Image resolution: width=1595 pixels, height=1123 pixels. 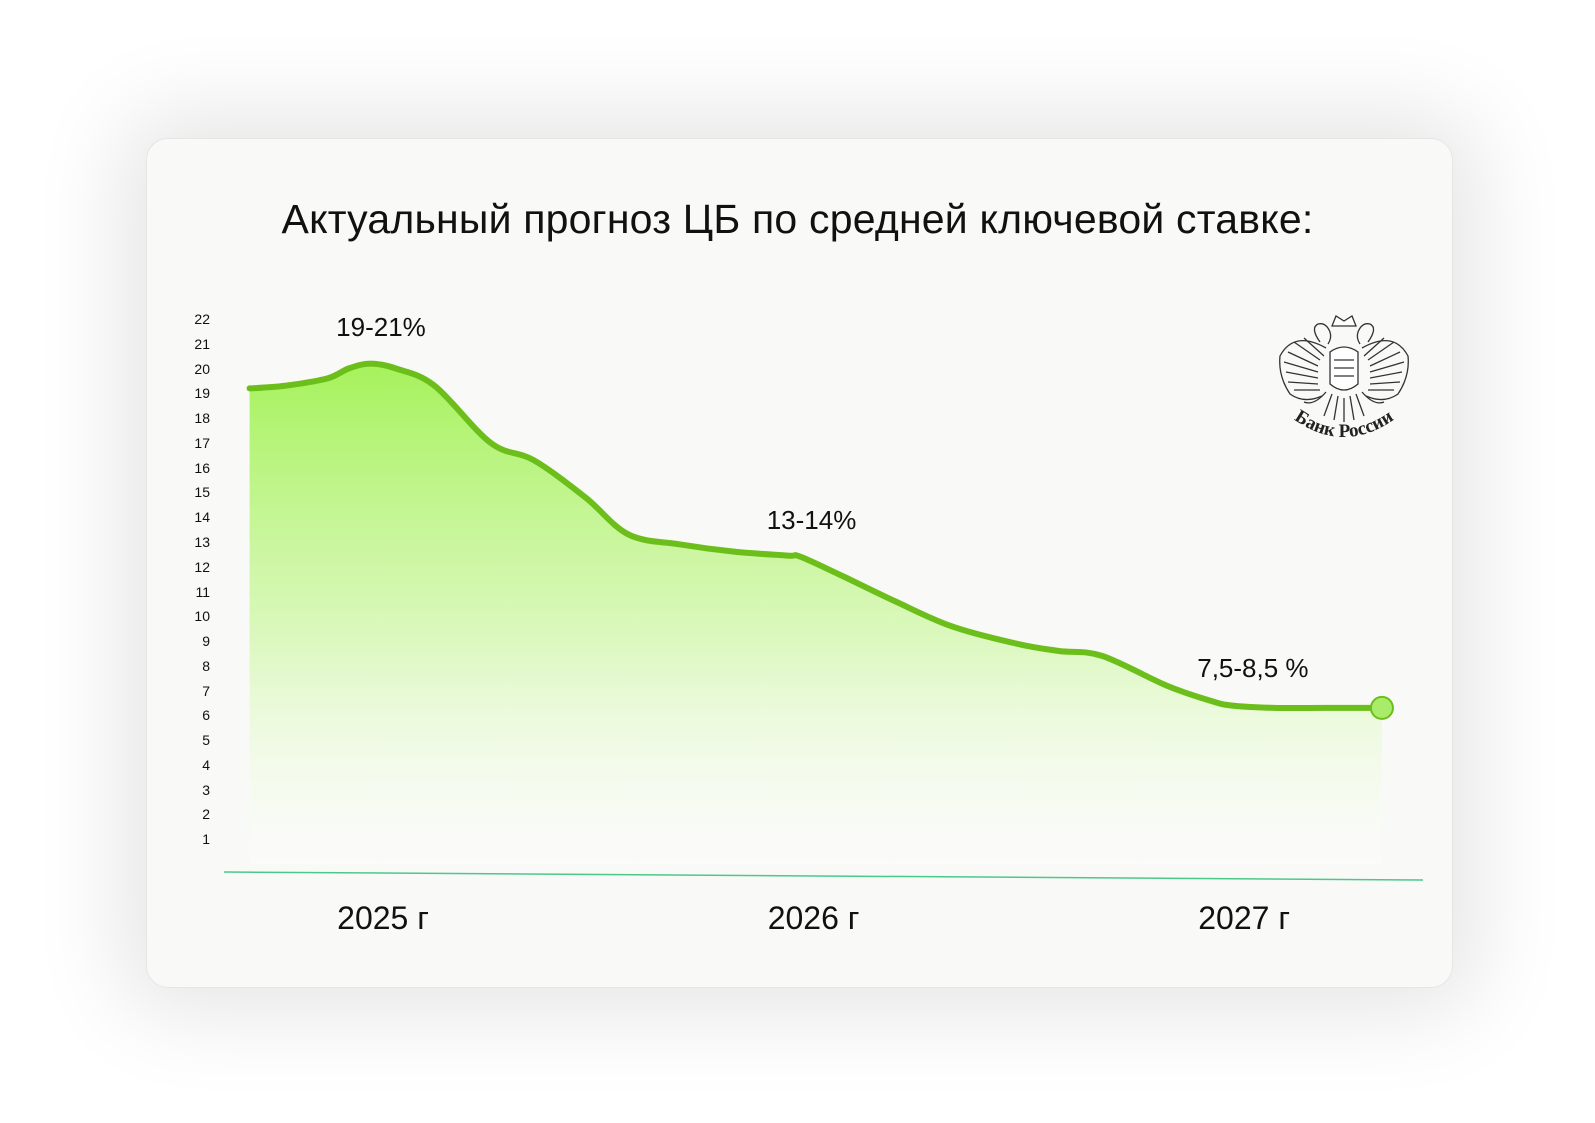 I want to click on bank-of-russia-logo: Банк России, so click(x=1344, y=385).